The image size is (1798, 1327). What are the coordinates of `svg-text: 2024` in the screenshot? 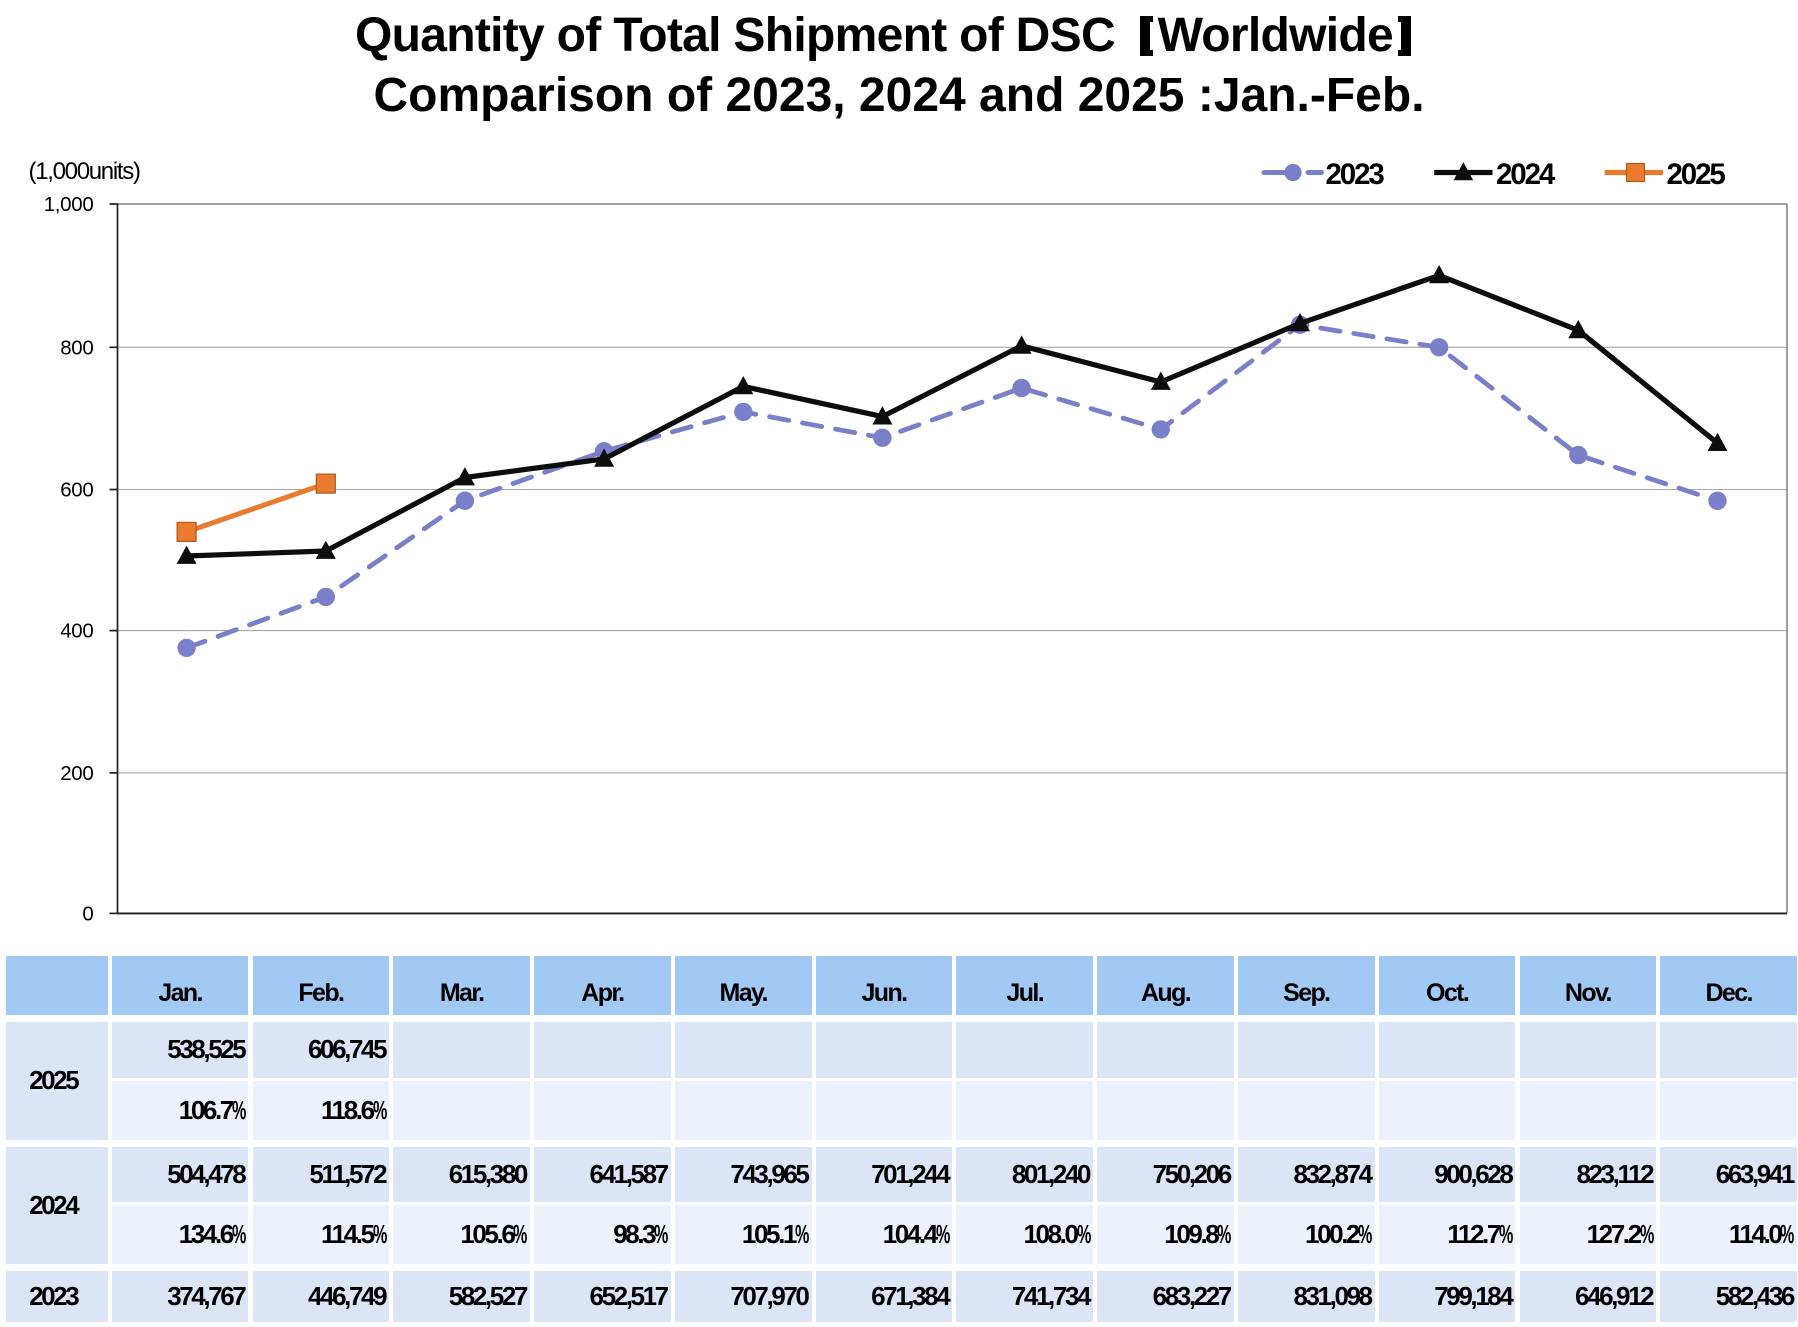 It's located at (1526, 174).